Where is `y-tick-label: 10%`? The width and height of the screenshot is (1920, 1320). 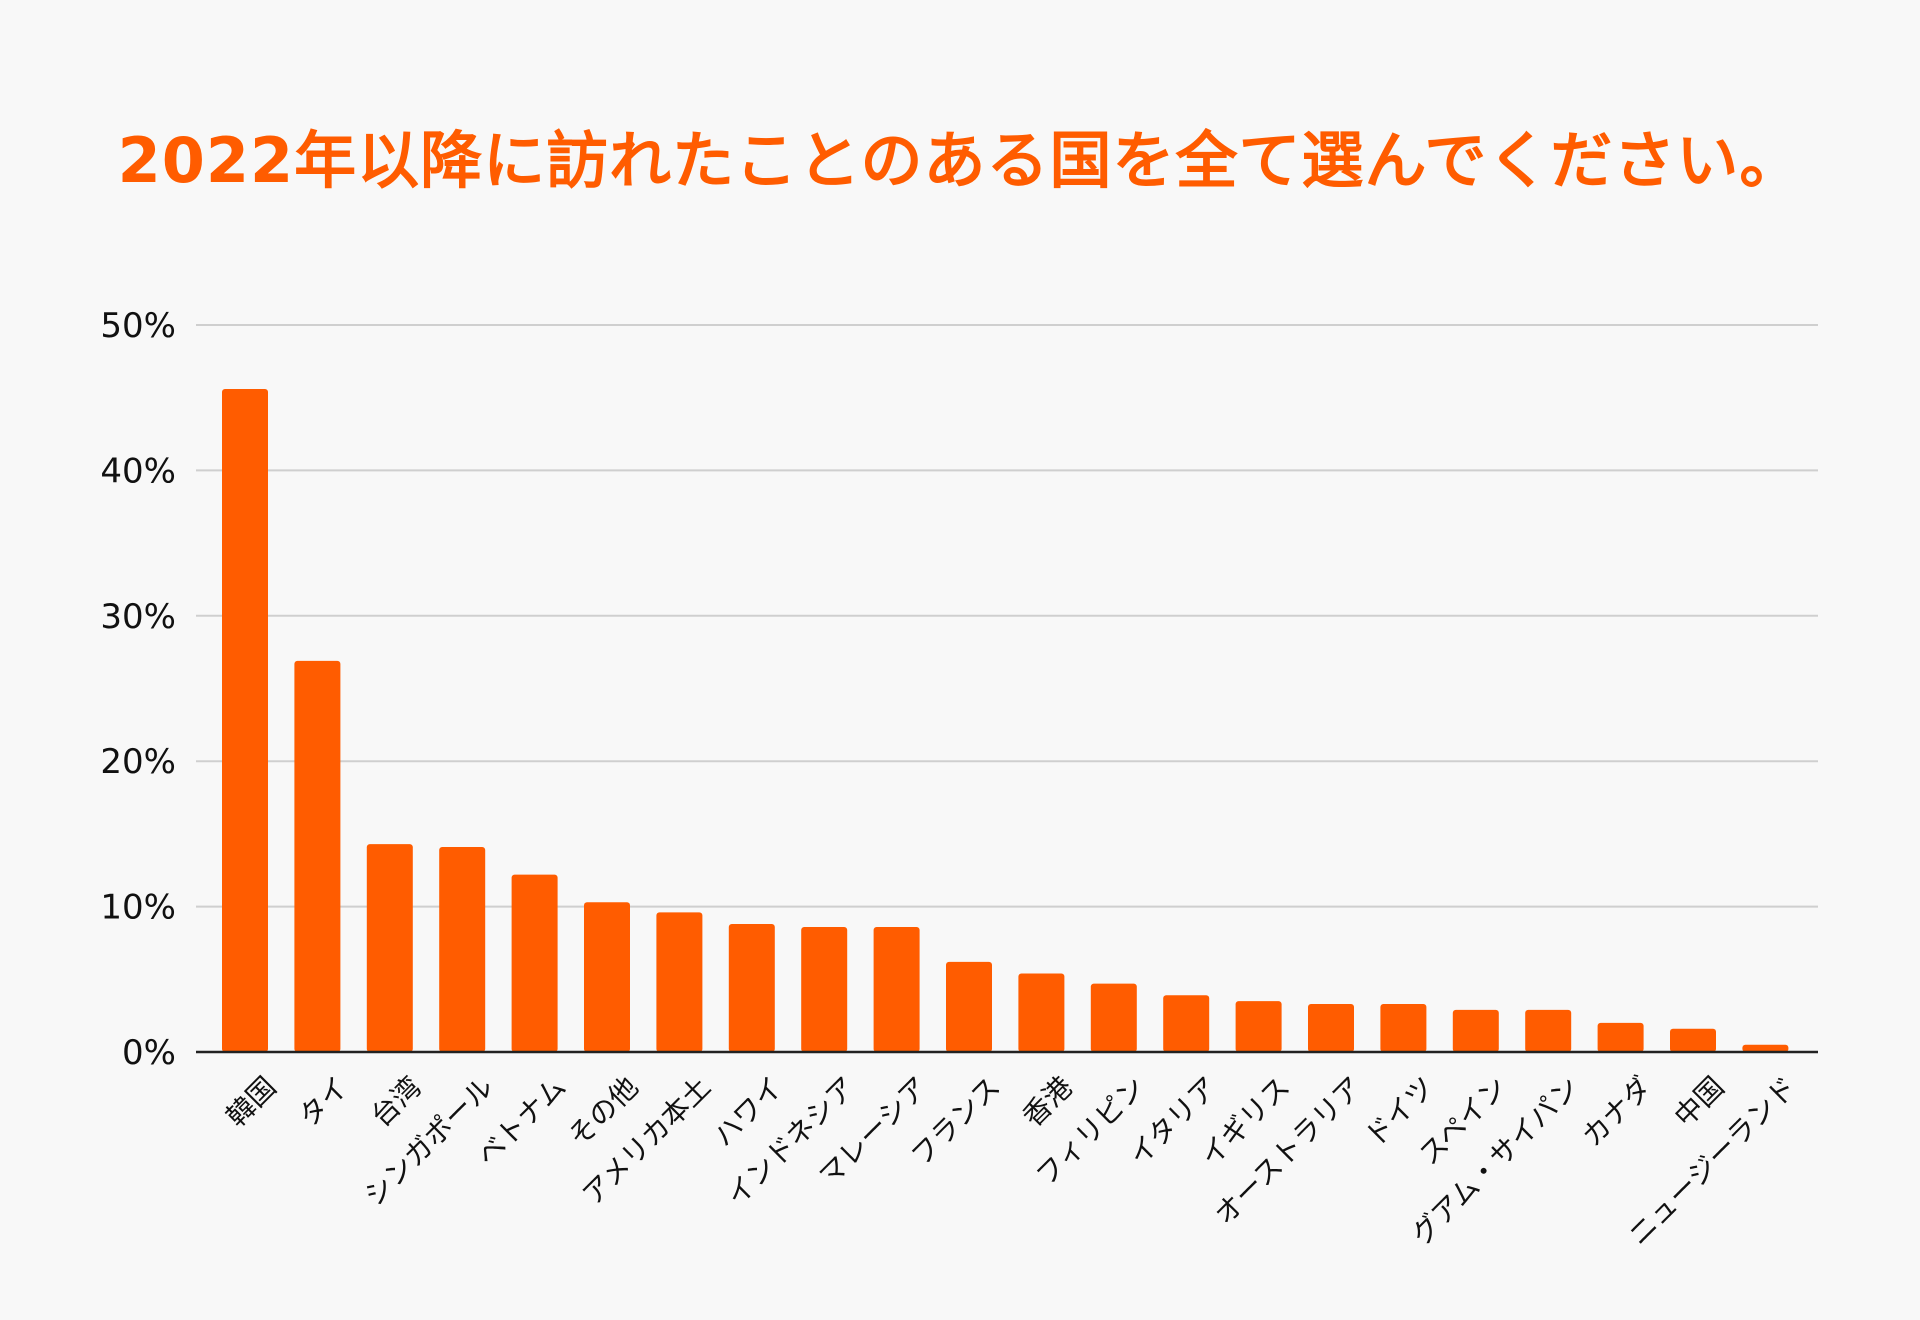
y-tick-label: 10% is located at coordinates (138, 908).